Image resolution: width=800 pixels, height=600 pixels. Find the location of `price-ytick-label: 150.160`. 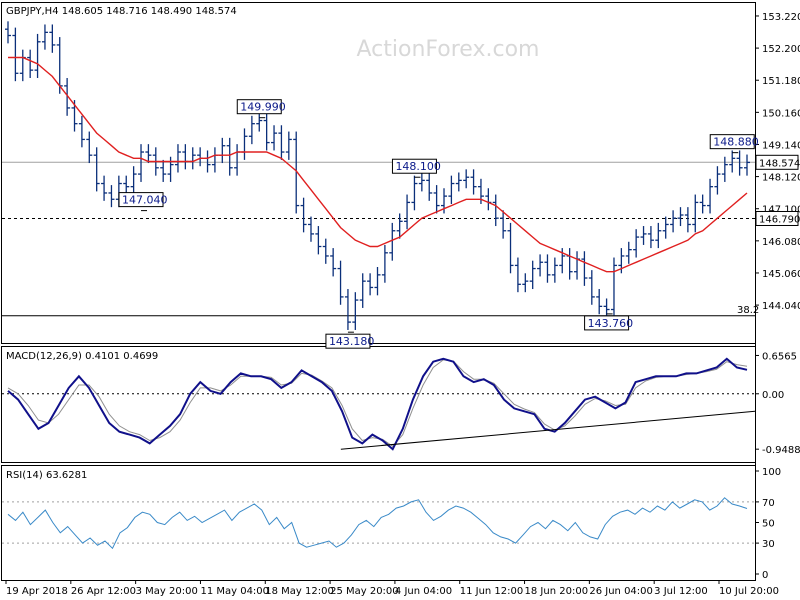

price-ytick-label: 150.160 is located at coordinates (781, 113).